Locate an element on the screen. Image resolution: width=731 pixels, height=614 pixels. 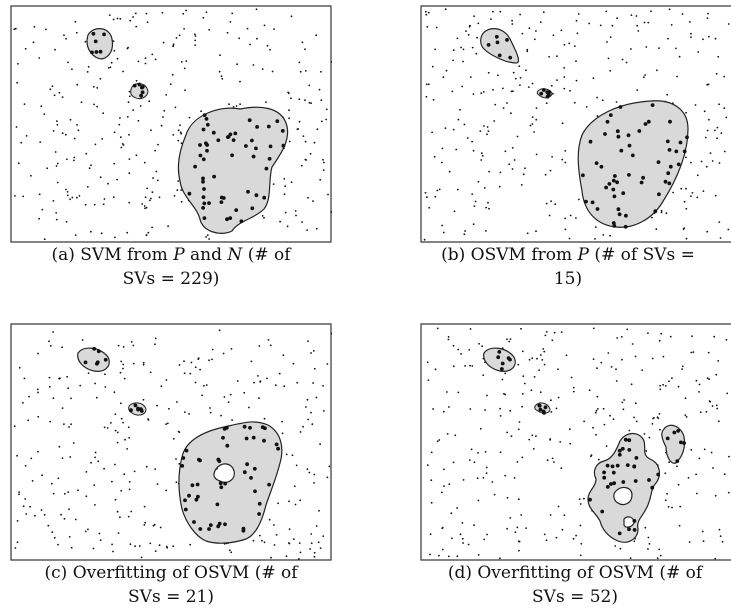
caption-text: 15) is located at coordinates (568, 279).